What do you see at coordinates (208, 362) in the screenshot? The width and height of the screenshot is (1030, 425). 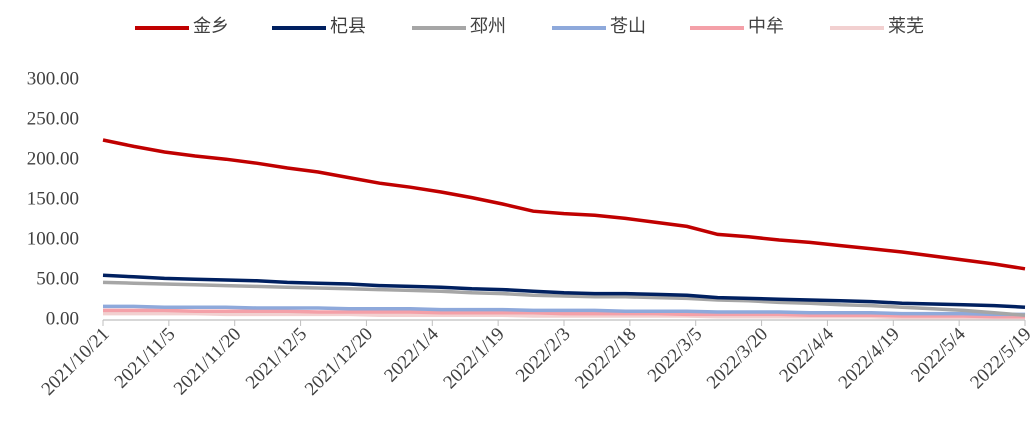 I see `x-tick-label: 2021/11/20` at bounding box center [208, 362].